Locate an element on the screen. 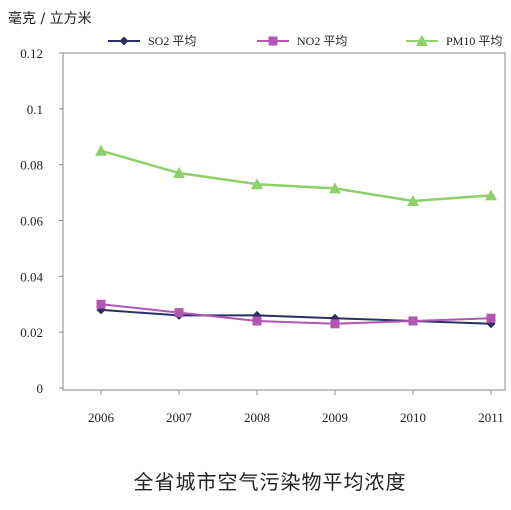  legend-label: SO2 平均 is located at coordinates (172, 41).